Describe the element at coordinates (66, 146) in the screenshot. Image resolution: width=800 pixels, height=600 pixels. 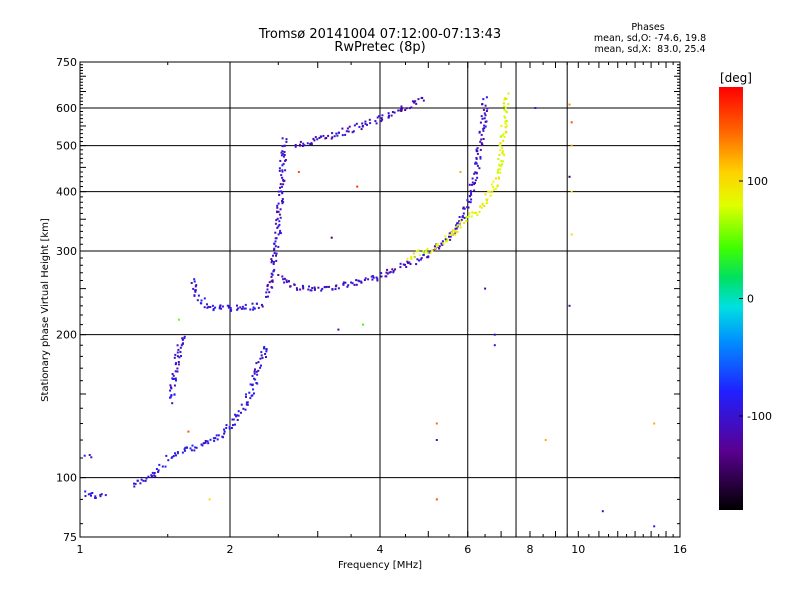
I see `y-tick-label: 500` at that location.